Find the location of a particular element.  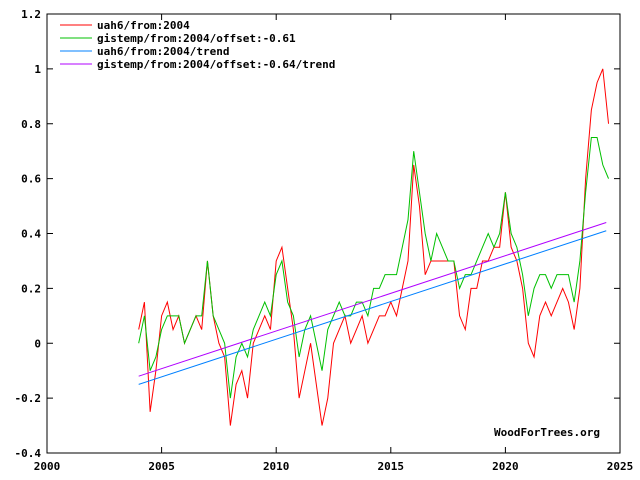

y-tick-label: -0.4 is located at coordinates (28, 453).